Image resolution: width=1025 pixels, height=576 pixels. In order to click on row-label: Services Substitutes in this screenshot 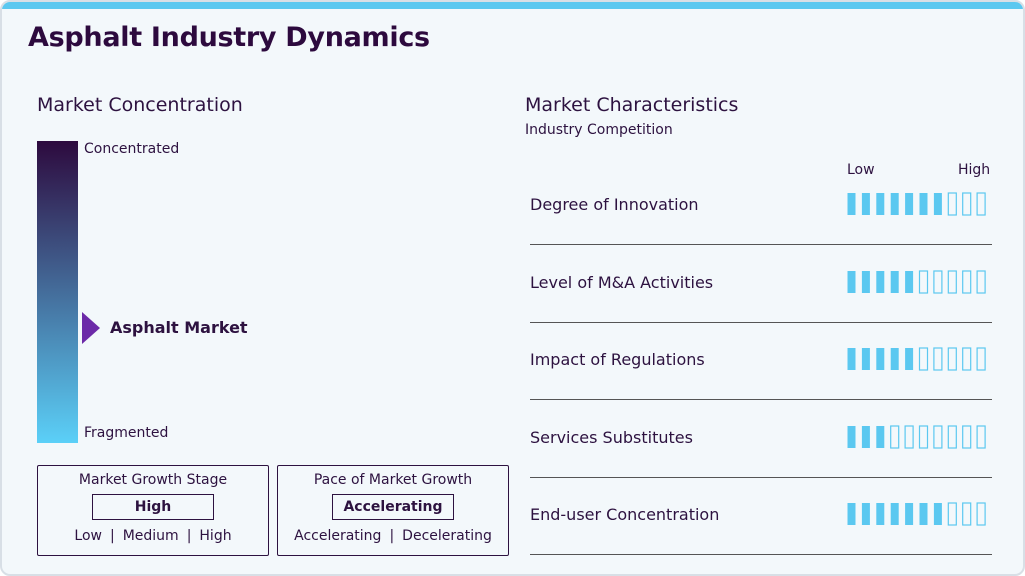, I will do `click(611, 437)`.